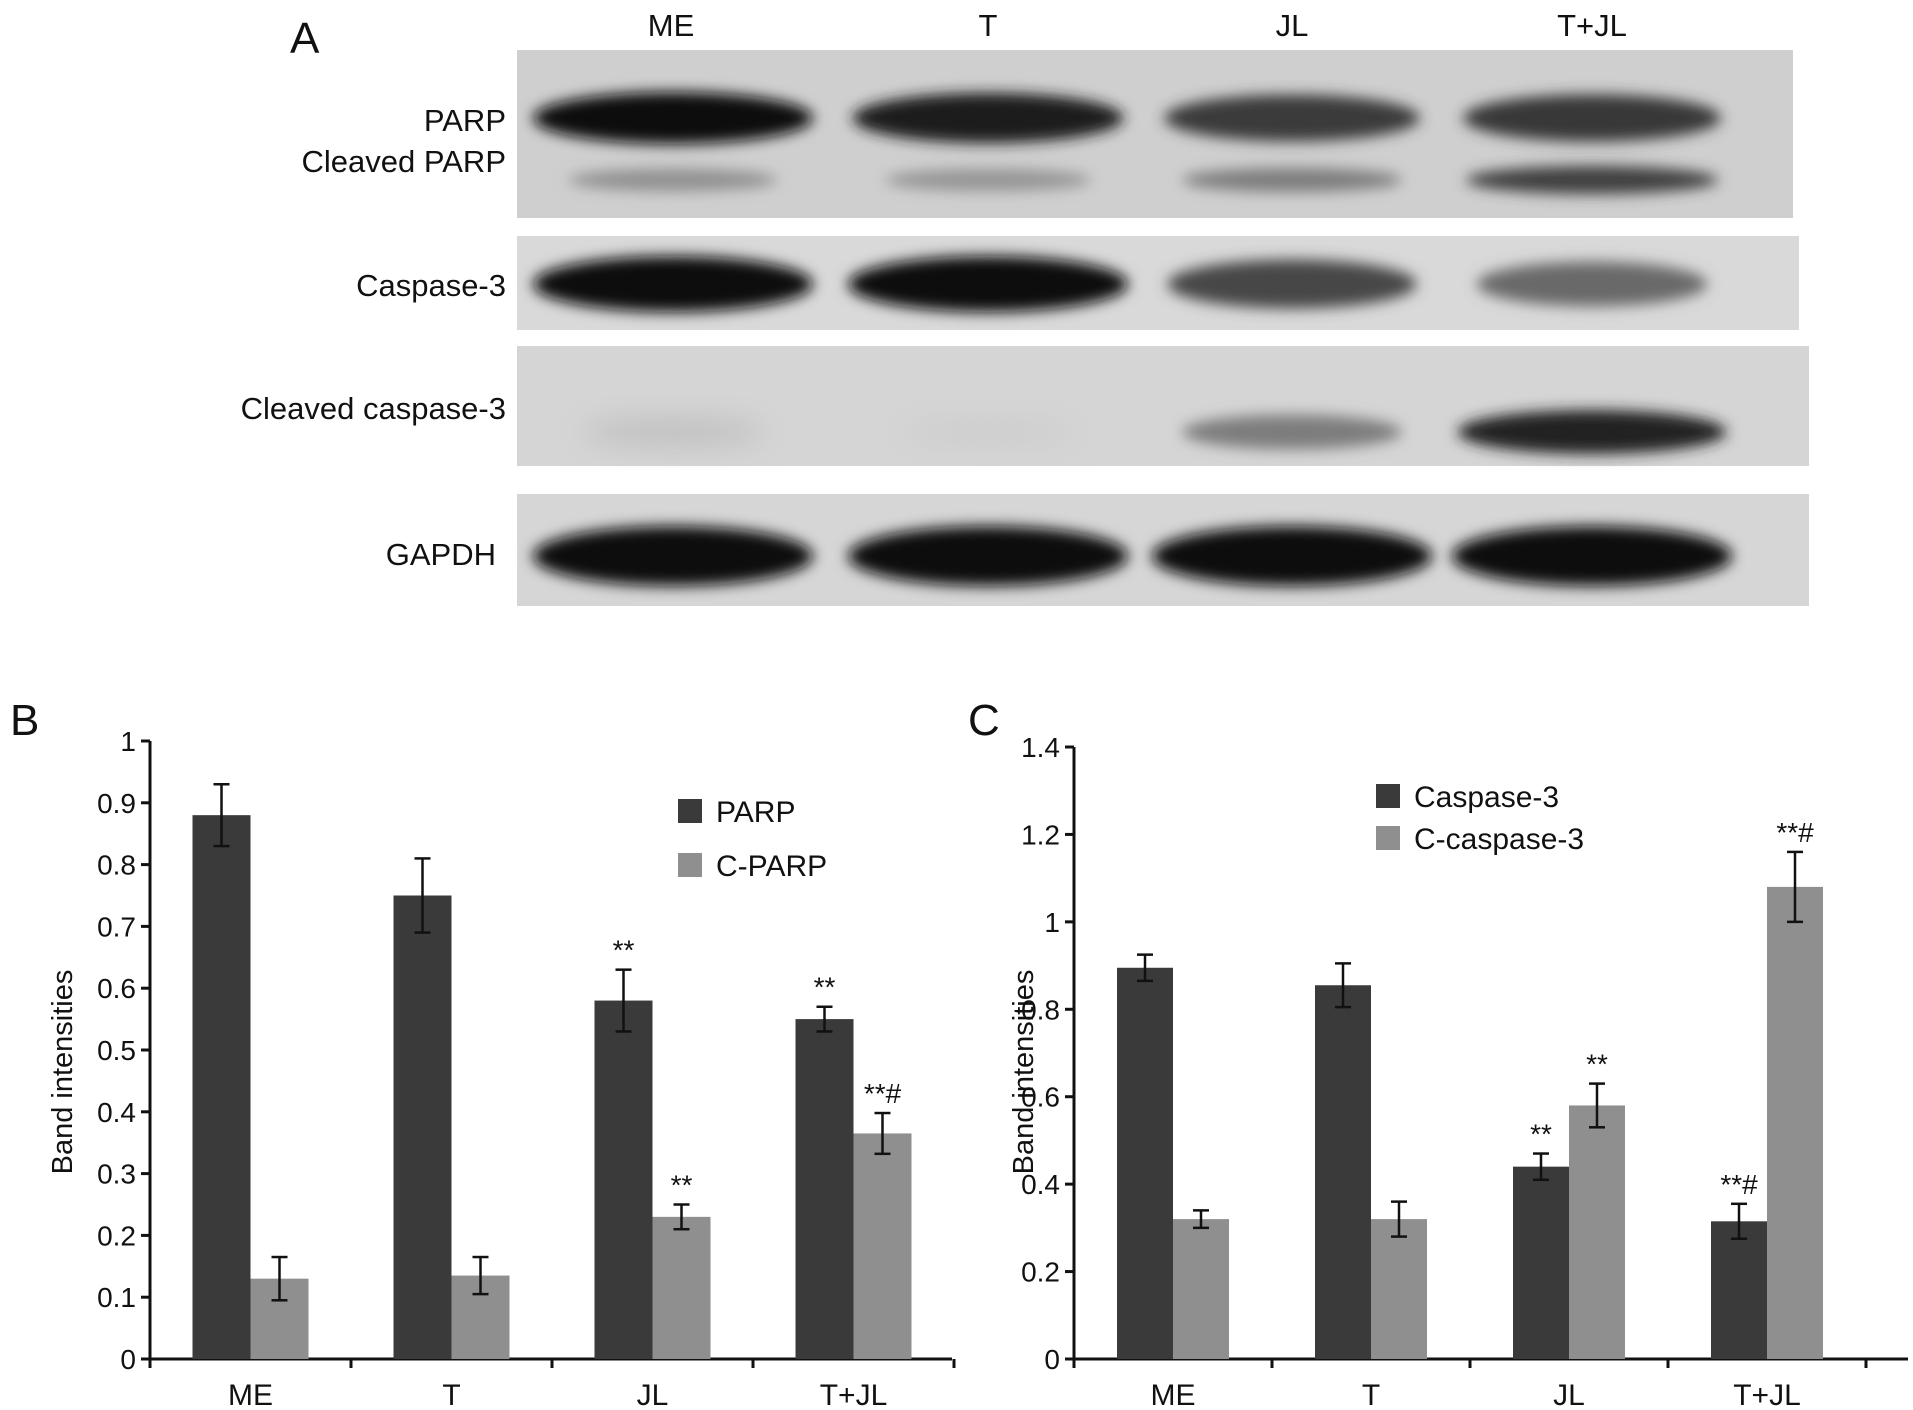 This screenshot has height=1410, width=1913. What do you see at coordinates (1592, 25) in the screenshot?
I see `lane-label-tjl: T+JL` at bounding box center [1592, 25].